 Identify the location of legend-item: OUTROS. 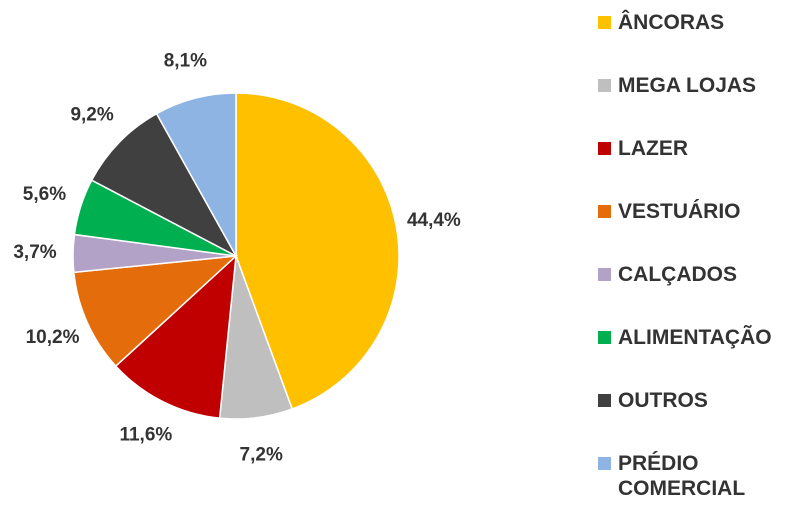
(702, 400).